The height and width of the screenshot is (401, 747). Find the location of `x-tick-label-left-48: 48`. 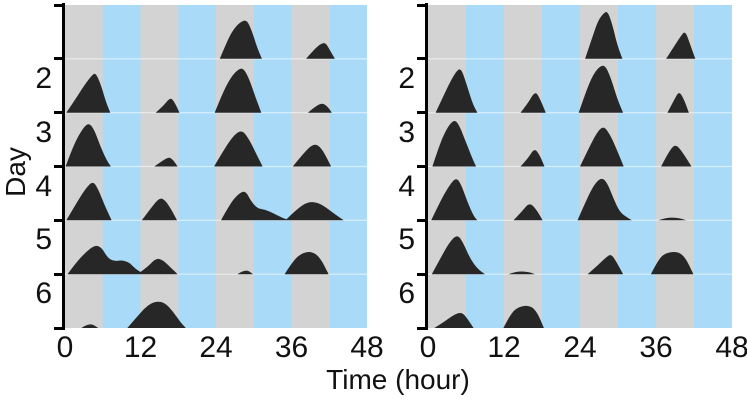

x-tick-label-left-48: 48 is located at coordinates (367, 347).